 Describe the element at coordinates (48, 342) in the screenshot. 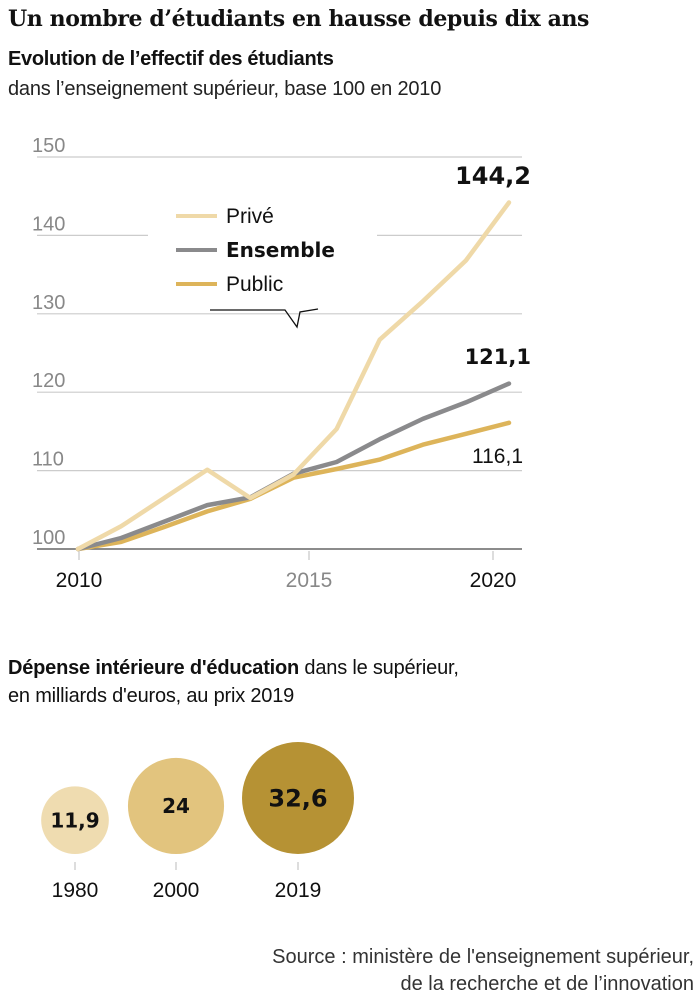

I see `y-axis-labels: 100 110 120 130 140 150` at that location.